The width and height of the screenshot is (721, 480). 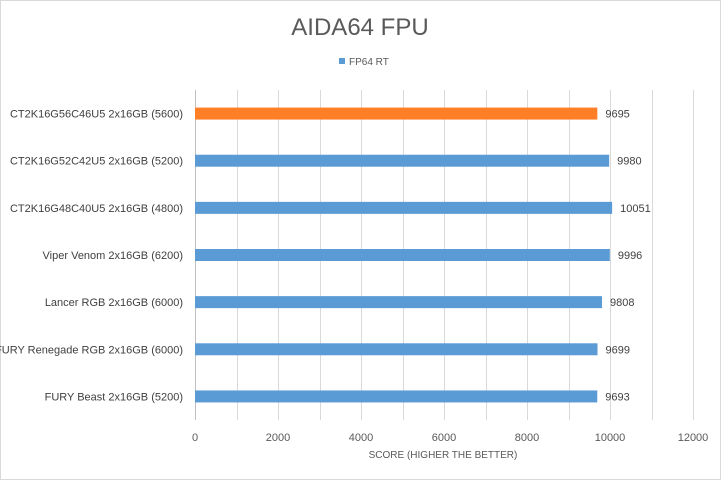 What do you see at coordinates (91, 350) in the screenshot?
I see `category-label: FURY Renegade RGB 2x16GB (6000)` at bounding box center [91, 350].